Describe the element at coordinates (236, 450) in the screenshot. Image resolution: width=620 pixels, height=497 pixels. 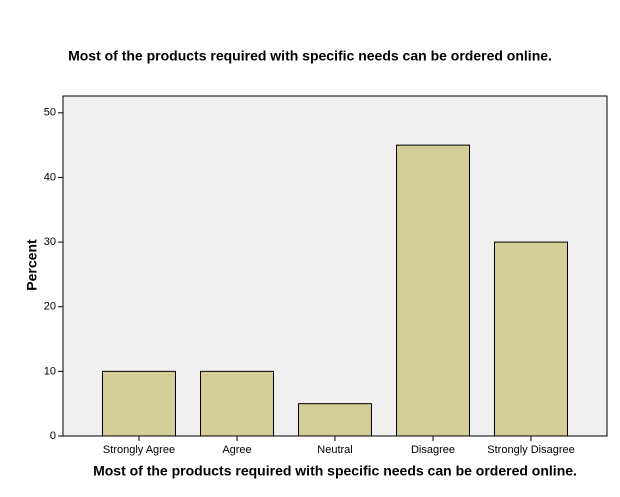
I see `x-tick-label: Agree` at that location.